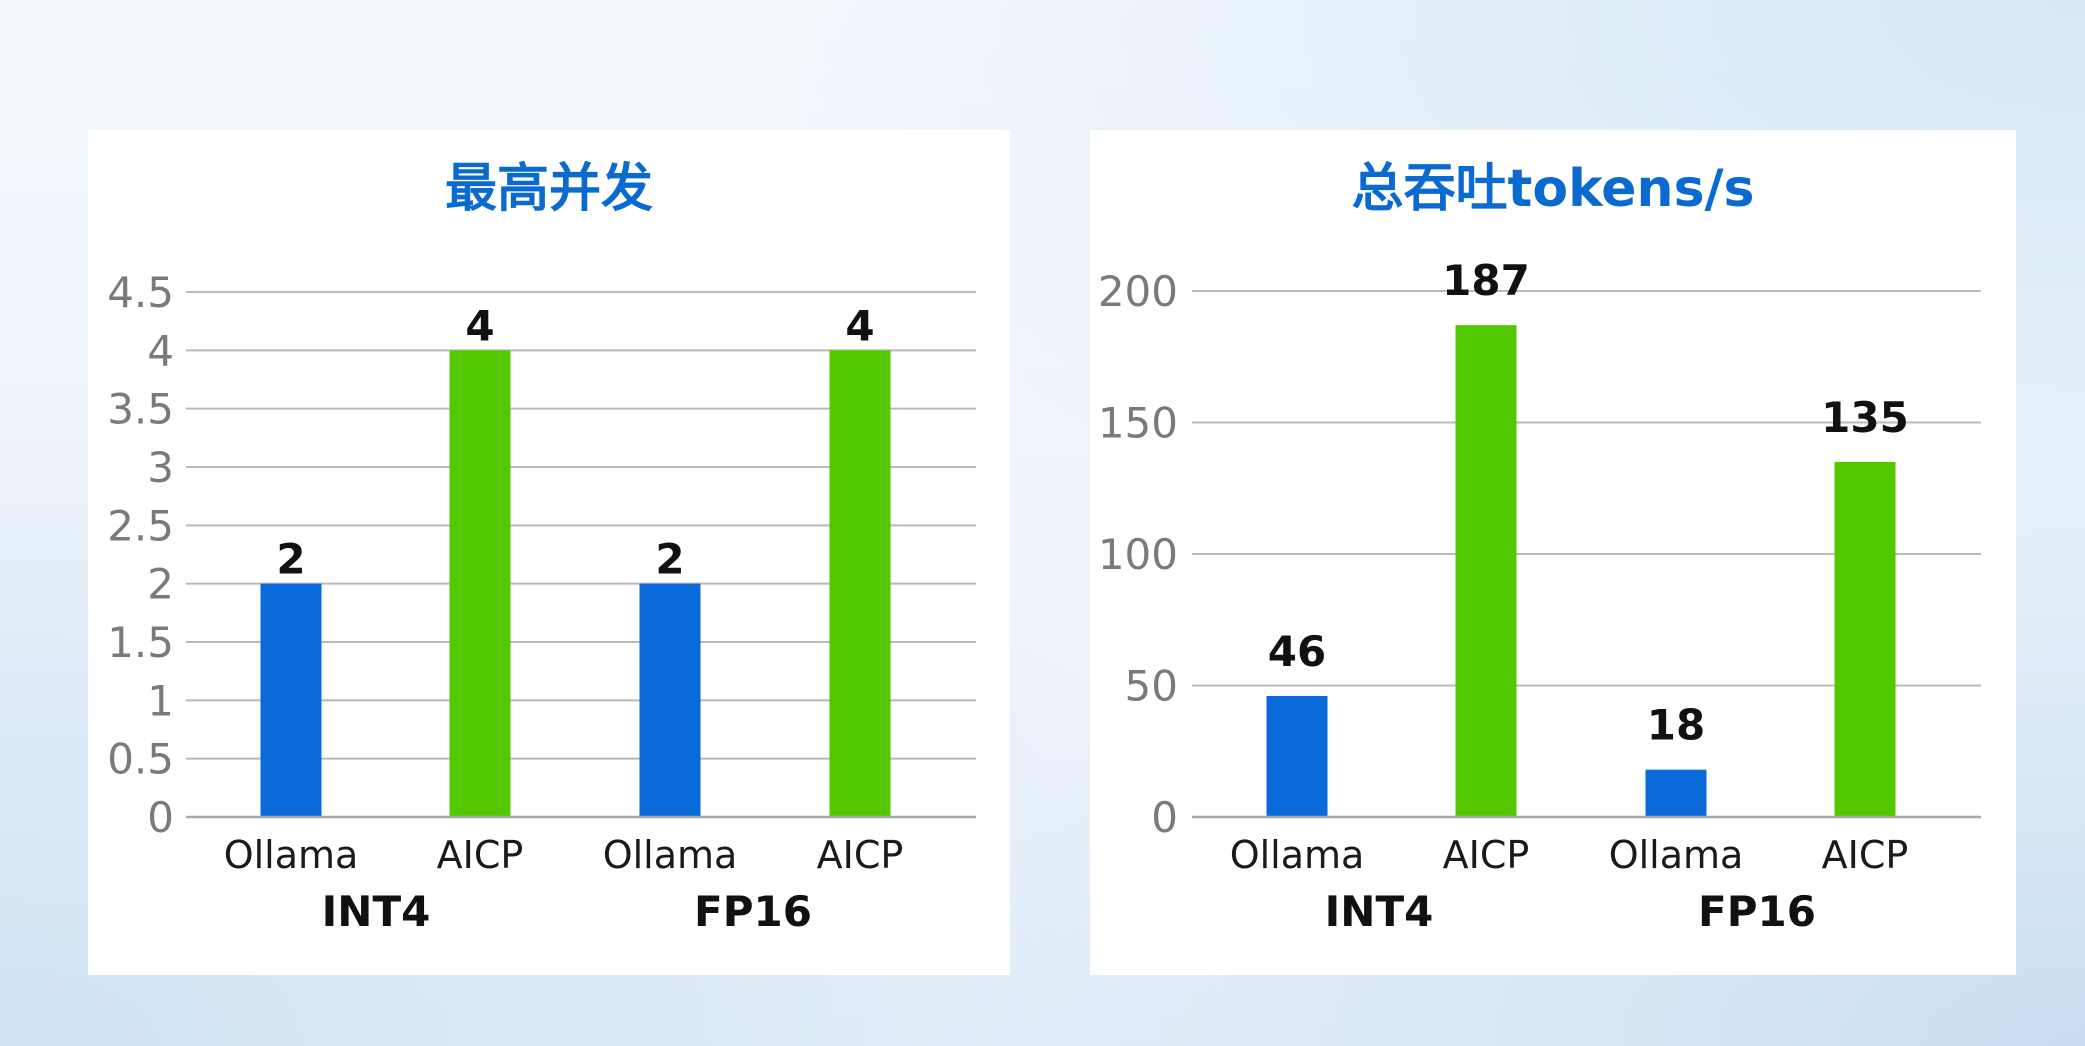  What do you see at coordinates (140, 642) in the screenshot?
I see `y-tick-label: 1.5` at bounding box center [140, 642].